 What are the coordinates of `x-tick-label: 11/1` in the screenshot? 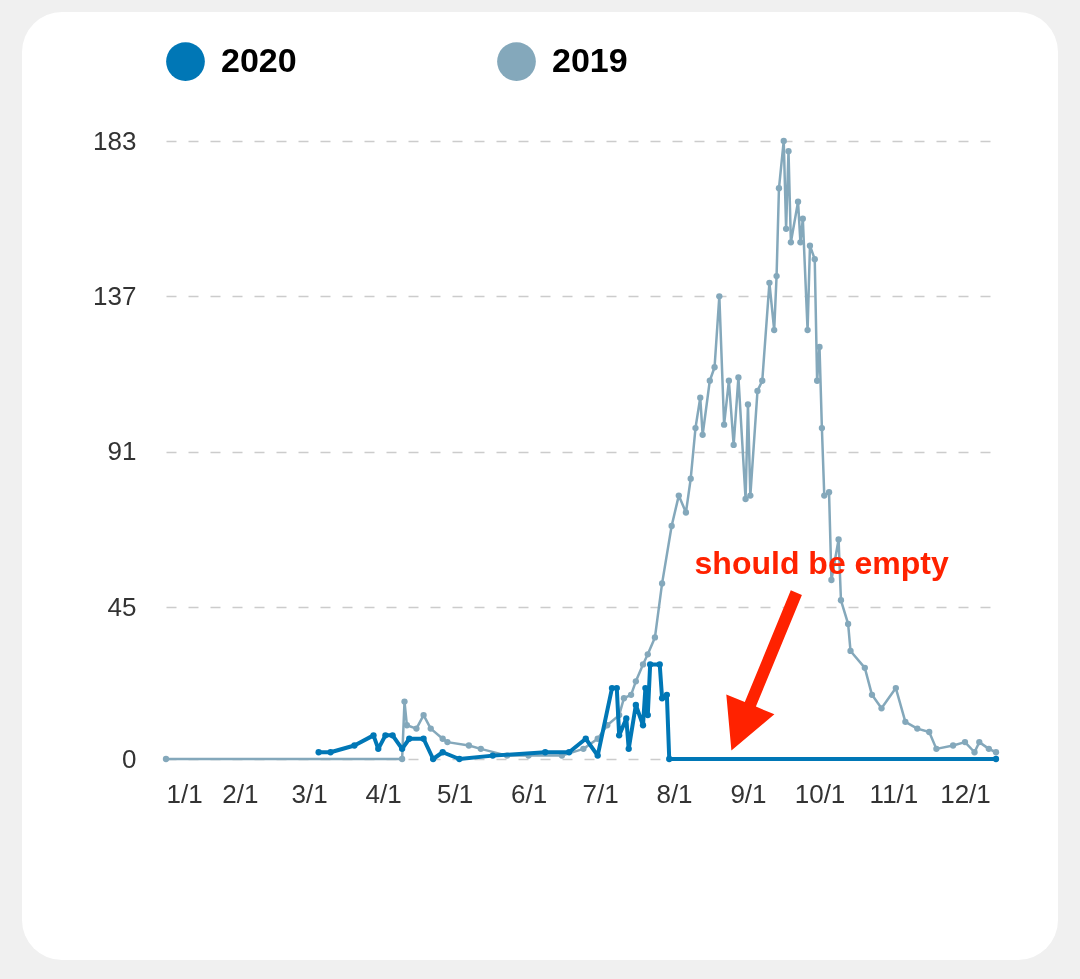 It's located at (894, 793).